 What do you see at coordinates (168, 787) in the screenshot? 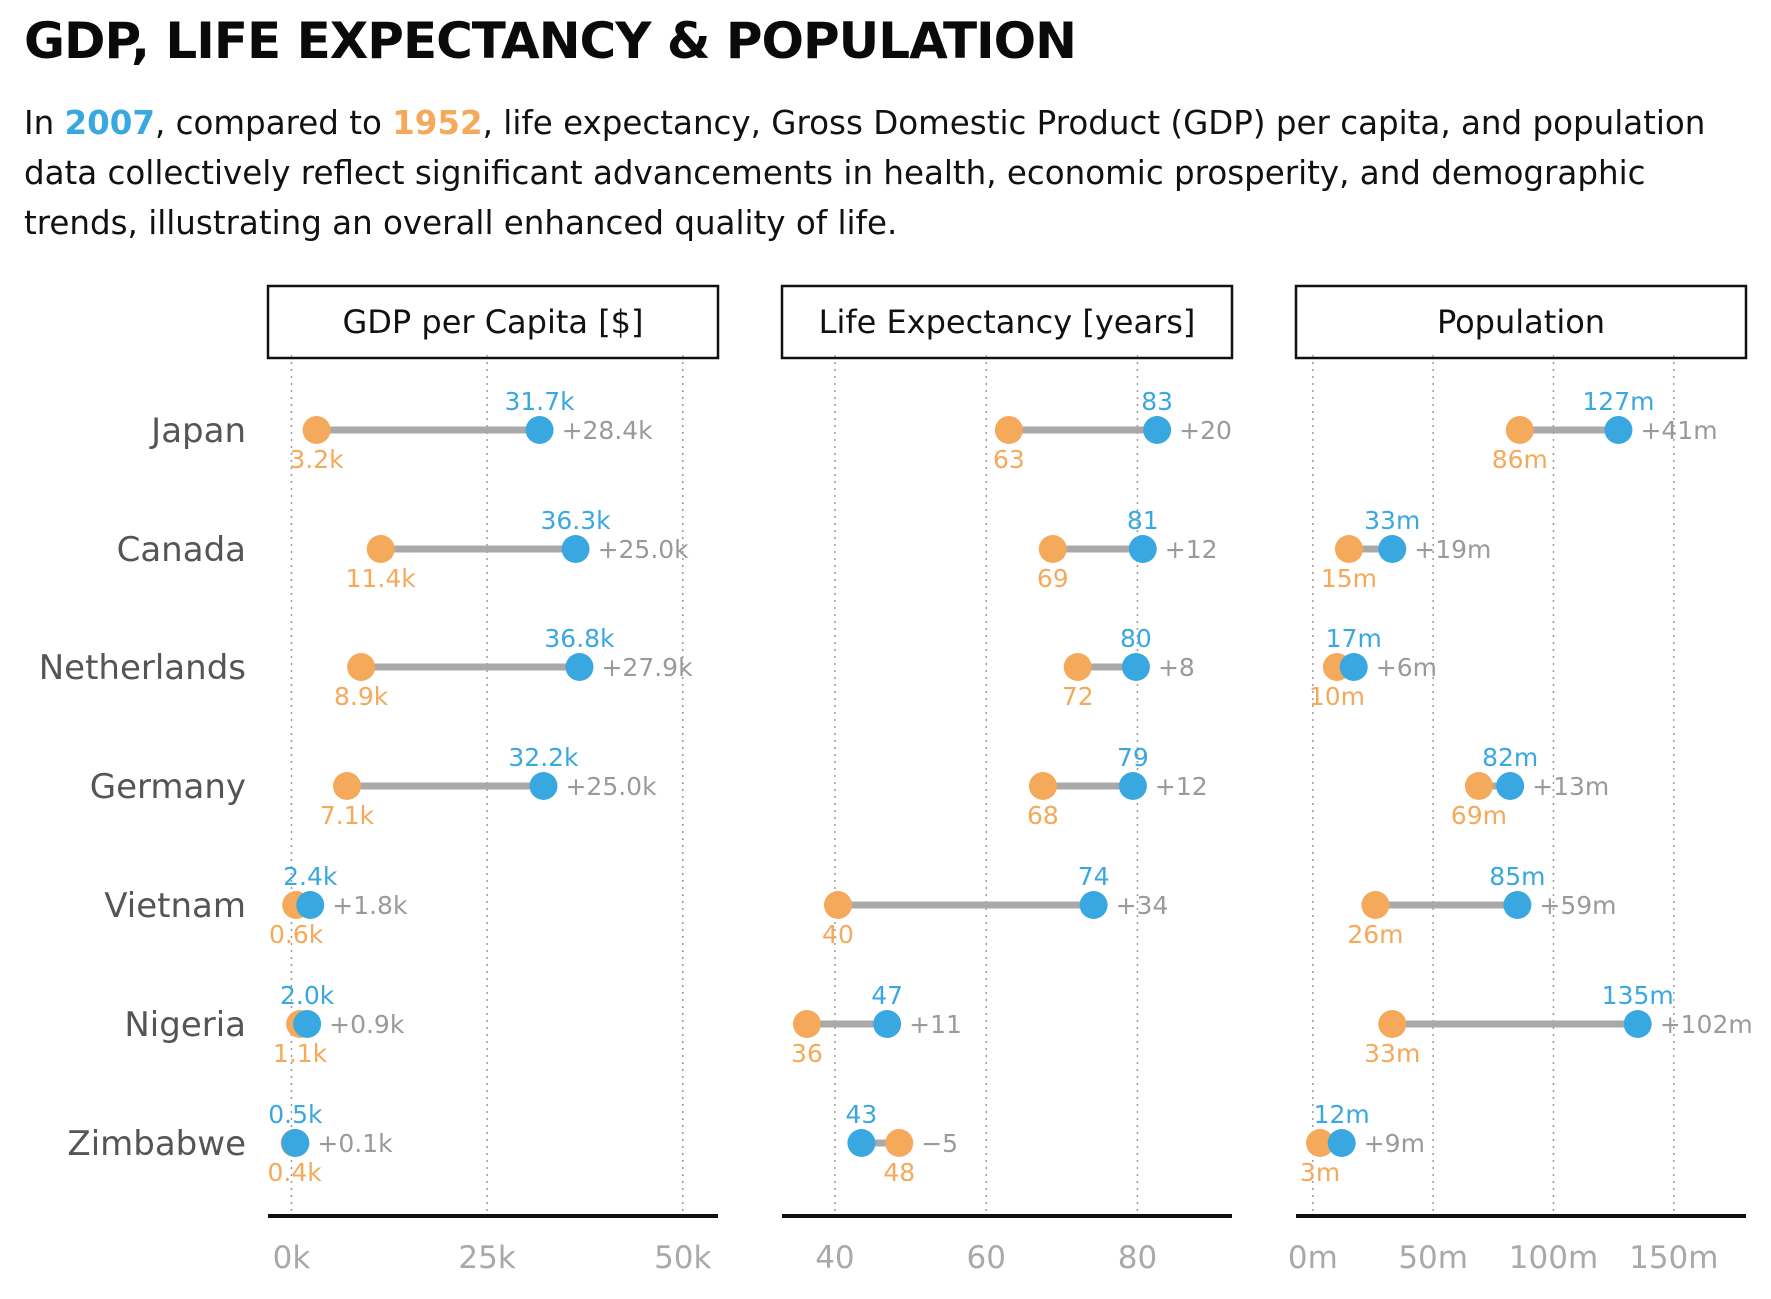
I see `country-label: Germany` at bounding box center [168, 787].